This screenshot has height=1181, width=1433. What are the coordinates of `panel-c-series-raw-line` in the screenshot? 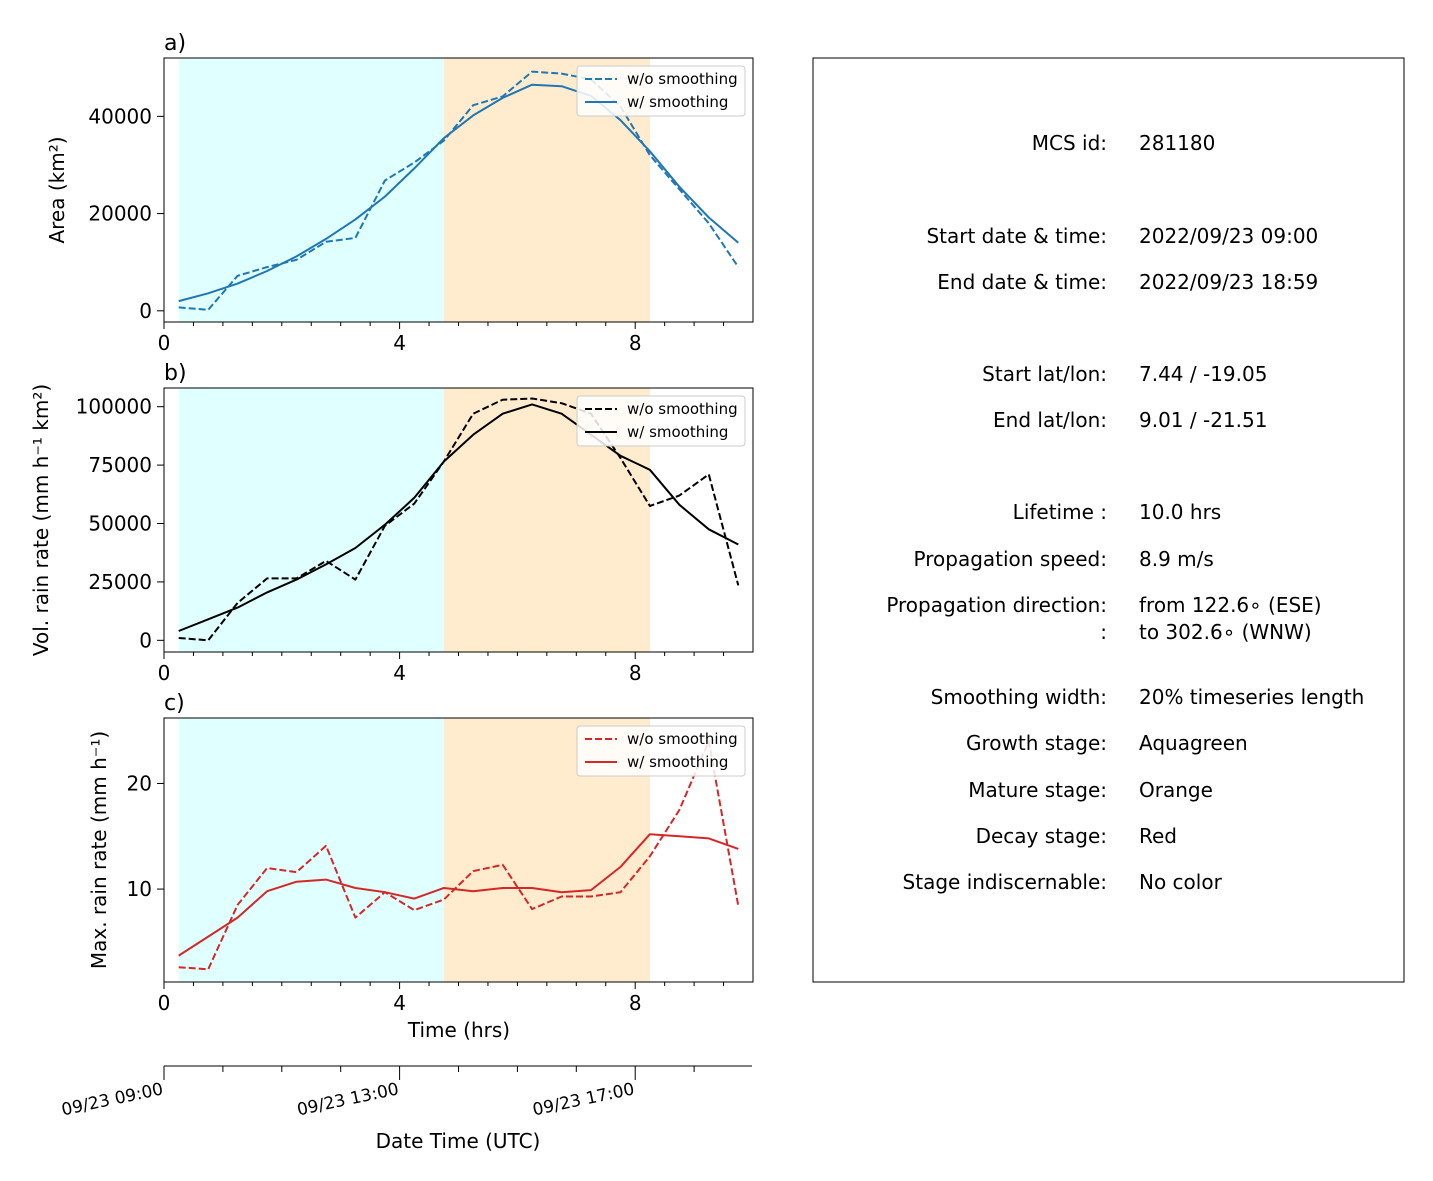 It's located at (459, 855).